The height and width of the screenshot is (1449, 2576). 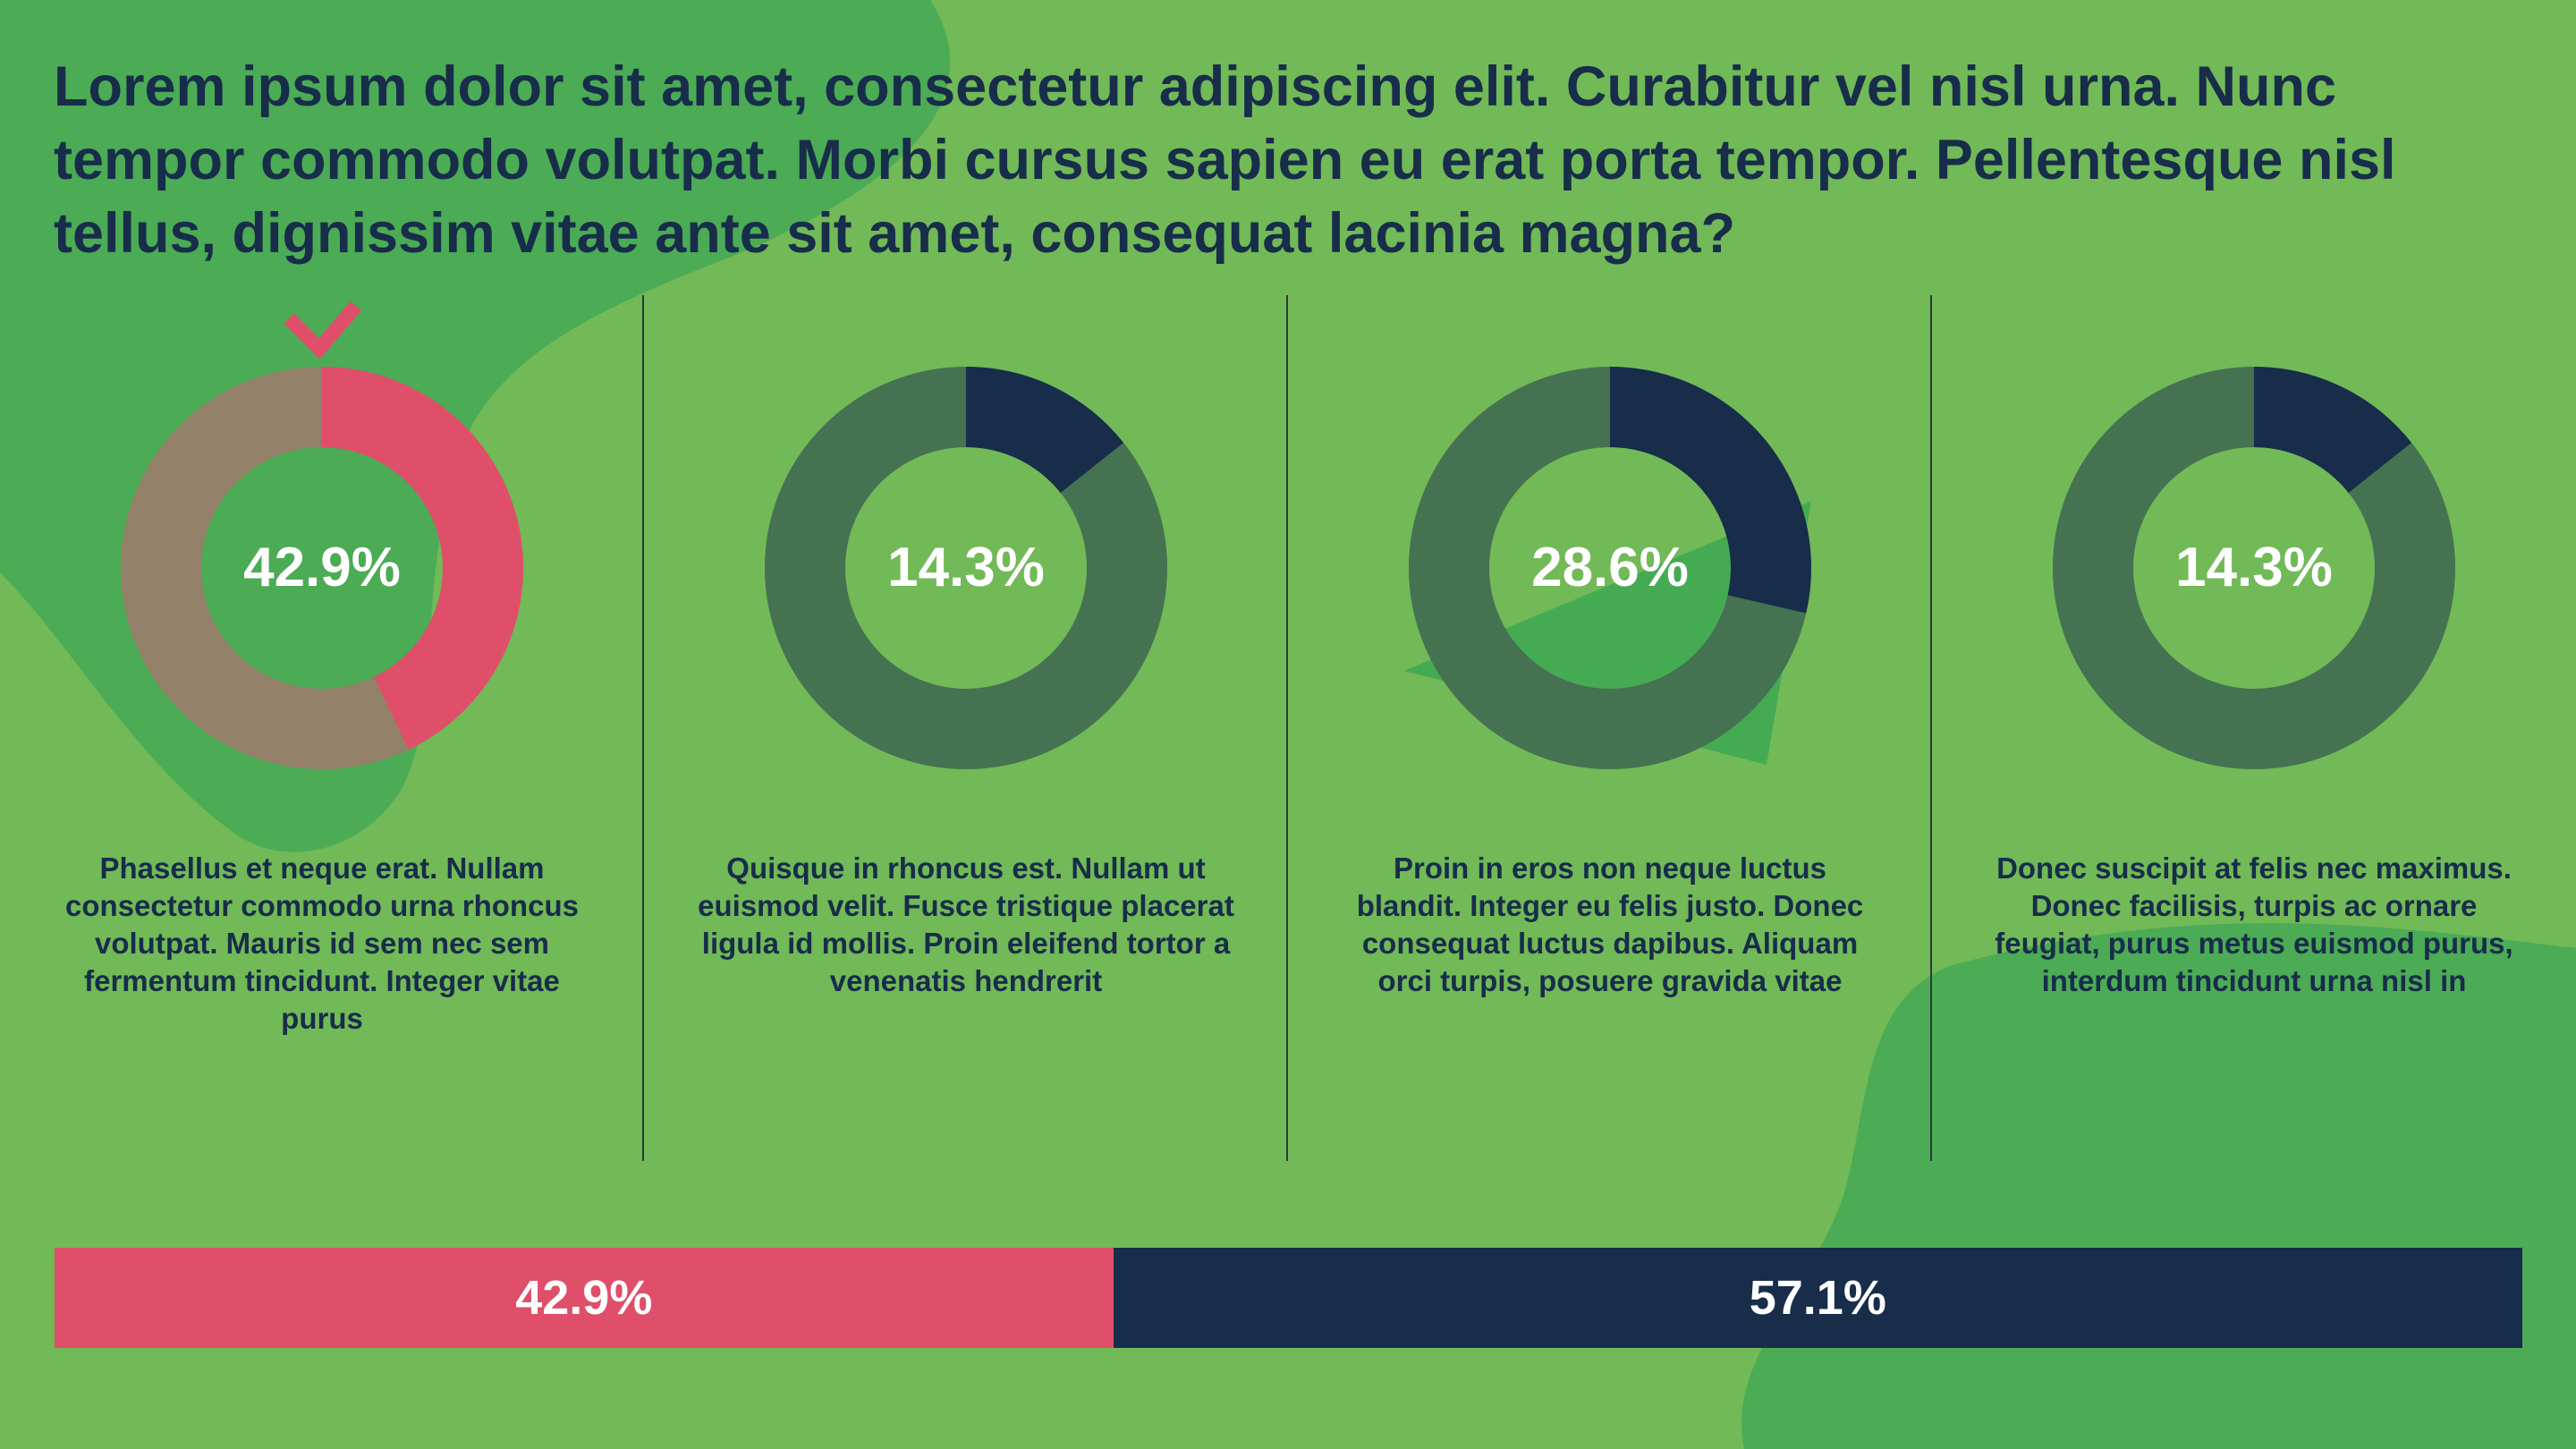 I want to click on donut-percent-label: 28.6%, so click(x=1610, y=567).